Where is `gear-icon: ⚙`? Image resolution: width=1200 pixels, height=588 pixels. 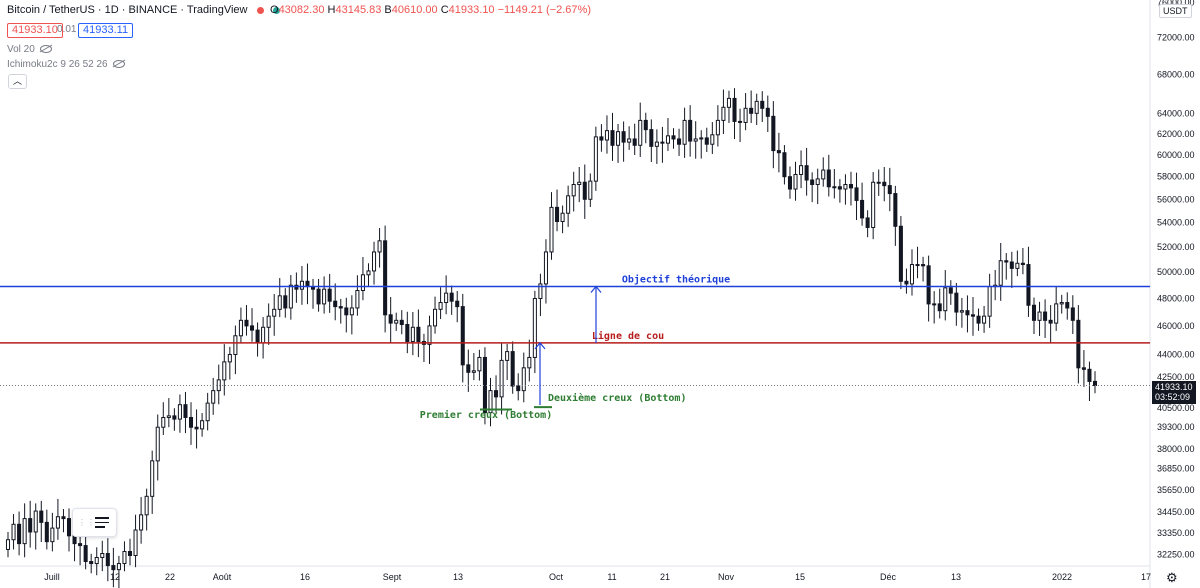
gear-icon: ⚙ is located at coordinates (1172, 577).